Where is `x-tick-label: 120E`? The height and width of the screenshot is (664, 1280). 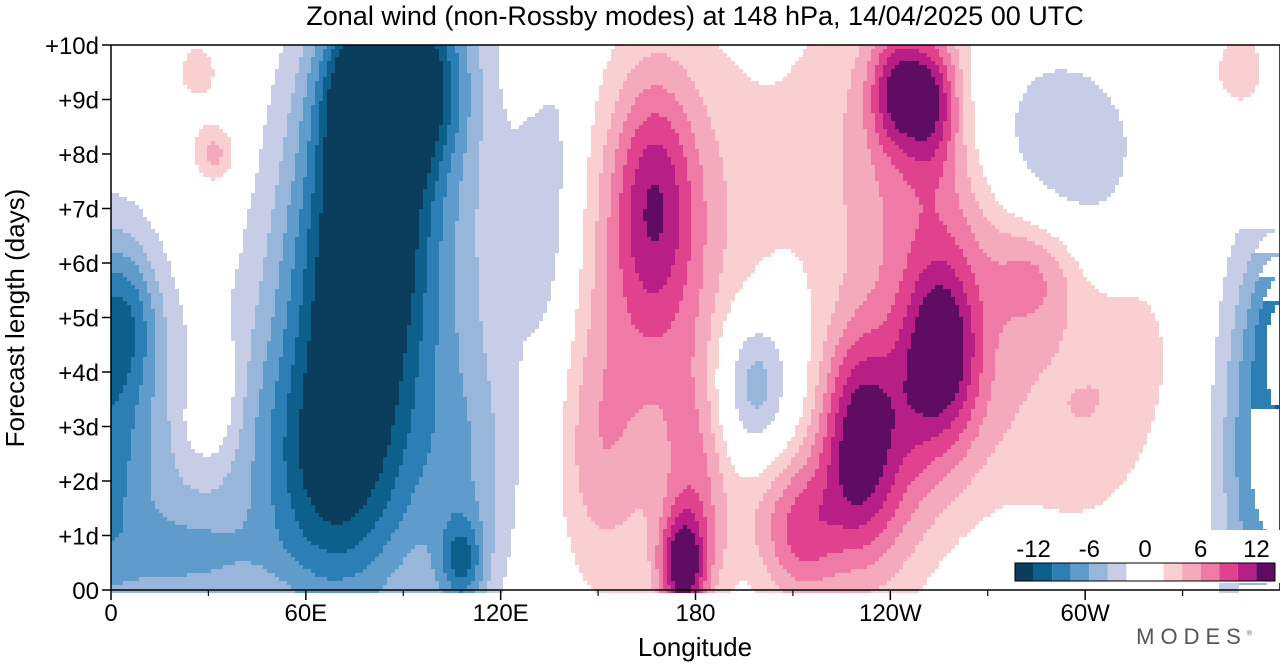 x-tick-label: 120E is located at coordinates (501, 613).